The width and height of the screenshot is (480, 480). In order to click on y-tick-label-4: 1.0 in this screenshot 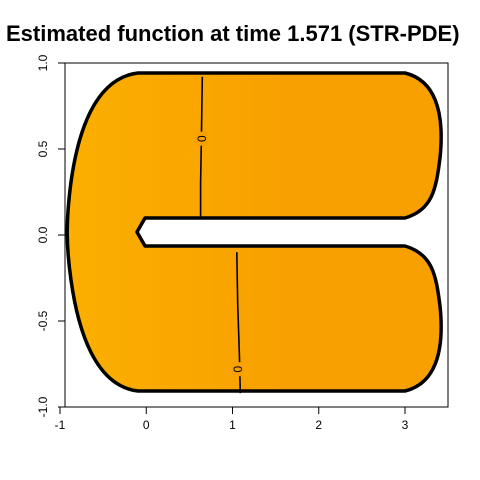, I will do `click(43, 62)`.